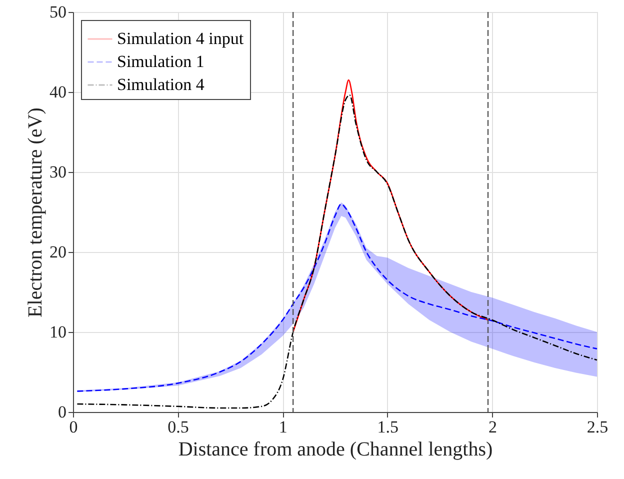 Image resolution: width=624 pixels, height=479 pixels. I want to click on x-tick-label: 1.5, so click(388, 427).